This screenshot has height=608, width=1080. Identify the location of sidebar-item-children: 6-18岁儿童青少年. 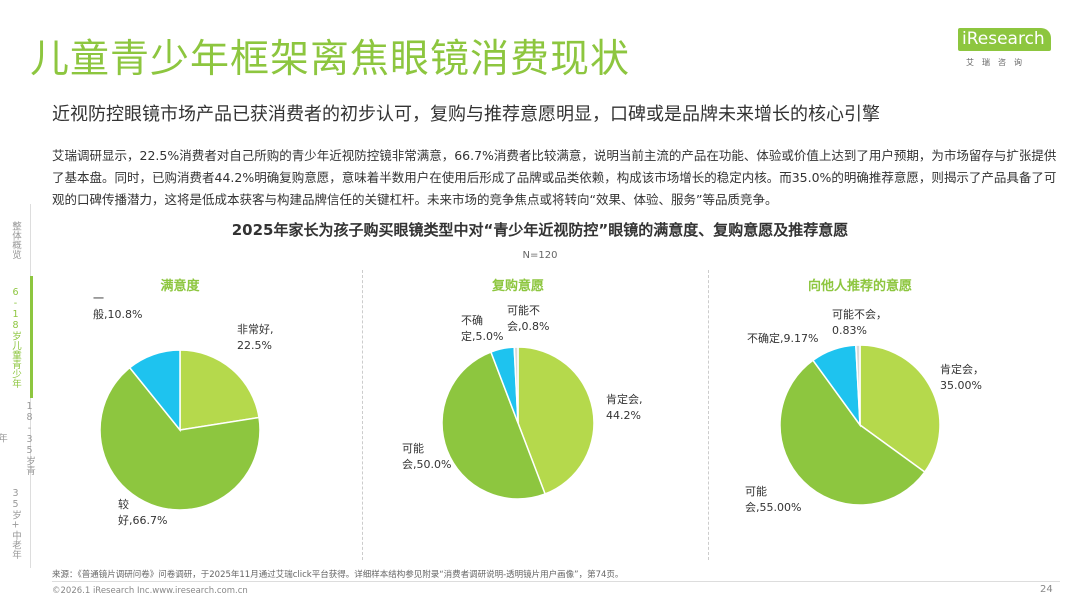
(16, 337).